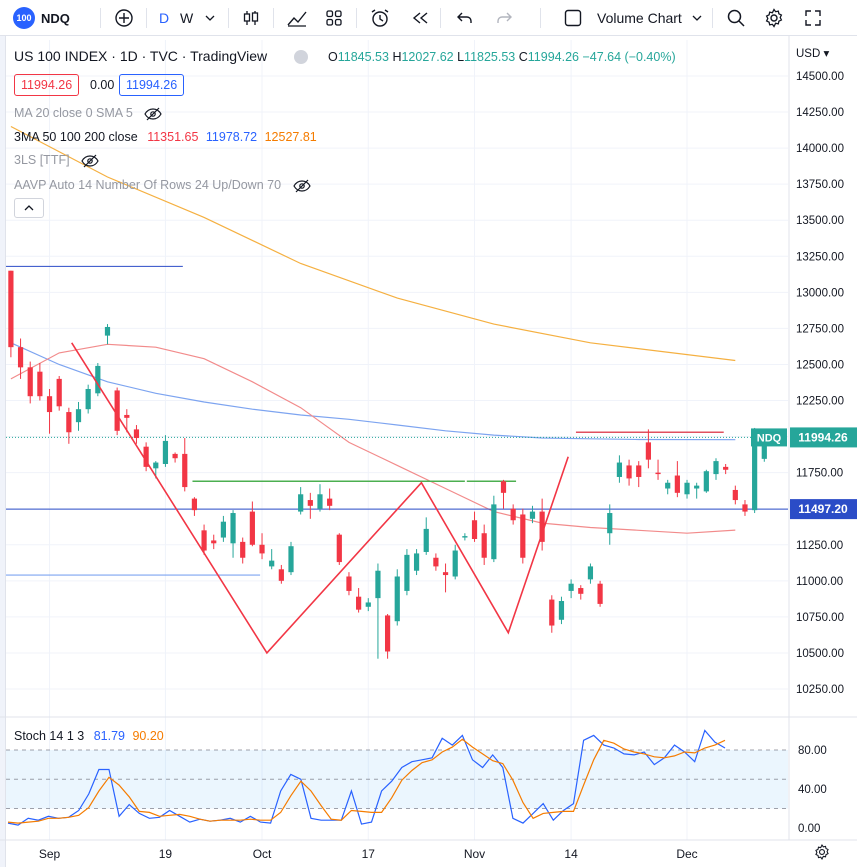  I want to click on interval-dropdown, so click(210, 18).